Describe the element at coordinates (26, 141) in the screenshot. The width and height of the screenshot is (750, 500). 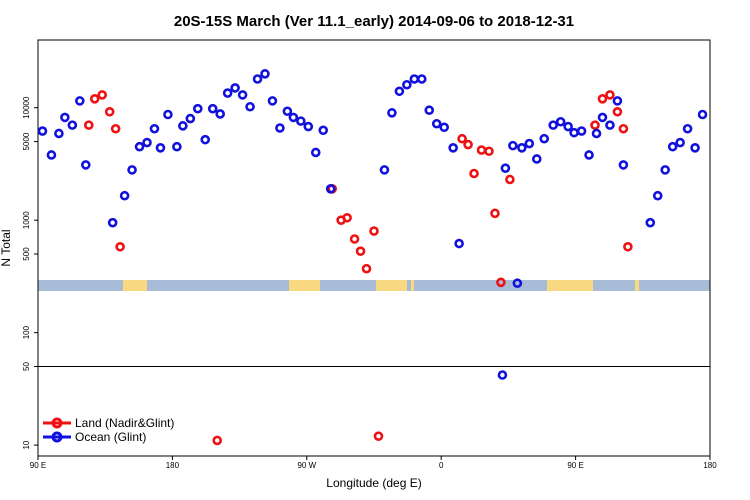
I see `y-tick-label: 5000` at that location.